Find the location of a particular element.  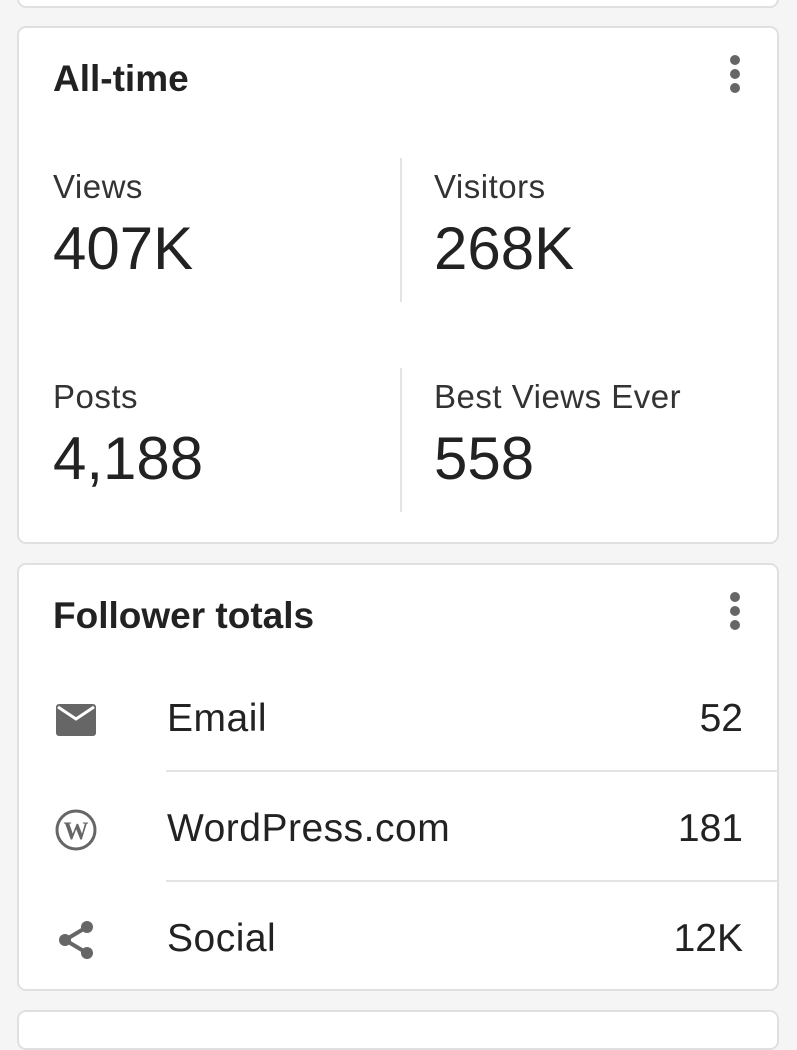

next-card is located at coordinates (398, 1030).